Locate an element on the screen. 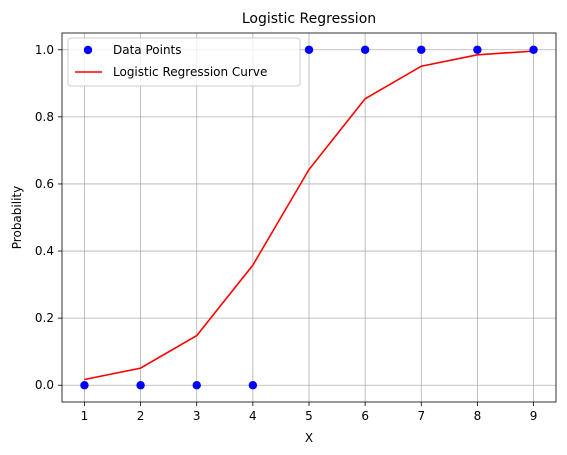 This screenshot has height=455, width=567. chart-title: Logistic Regression is located at coordinates (309, 19).